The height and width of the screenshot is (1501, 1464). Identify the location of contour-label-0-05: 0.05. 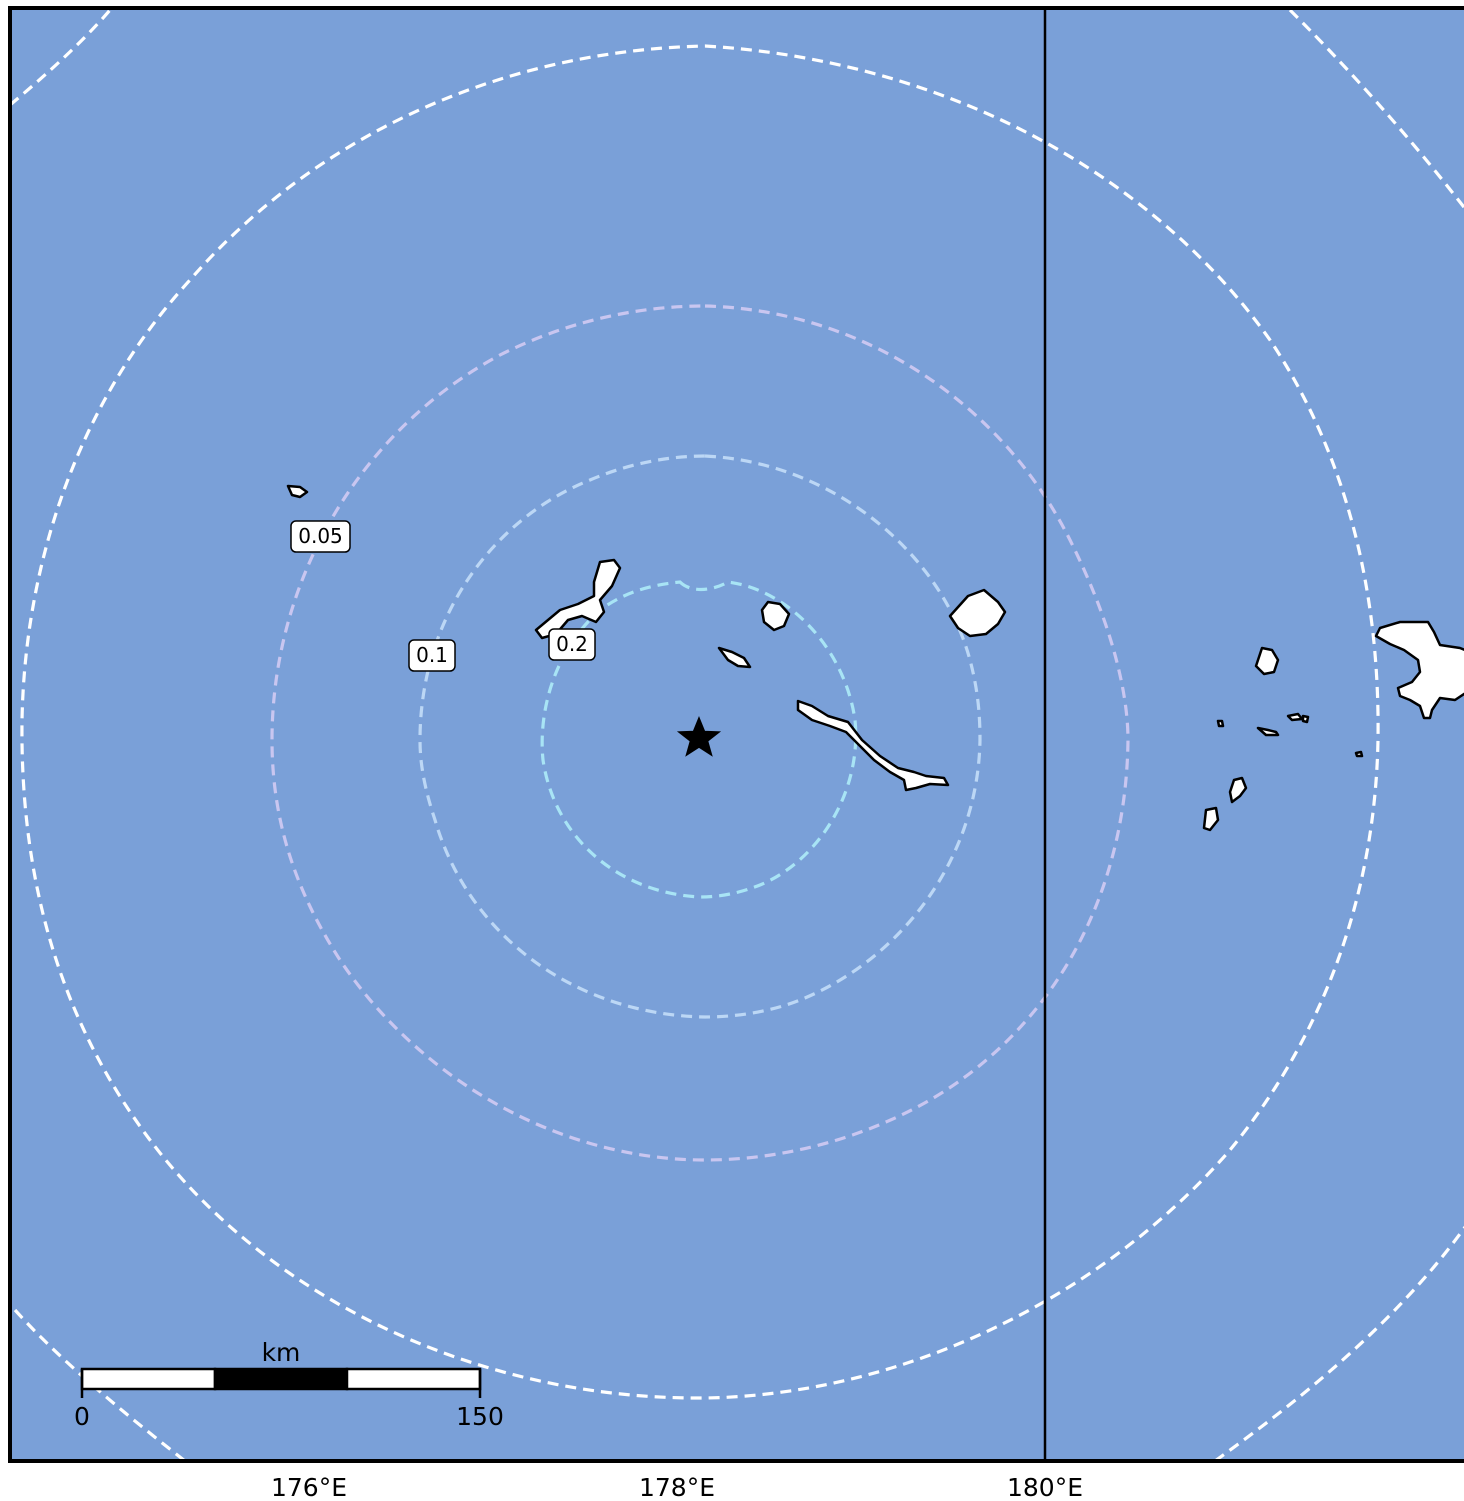
(320, 536).